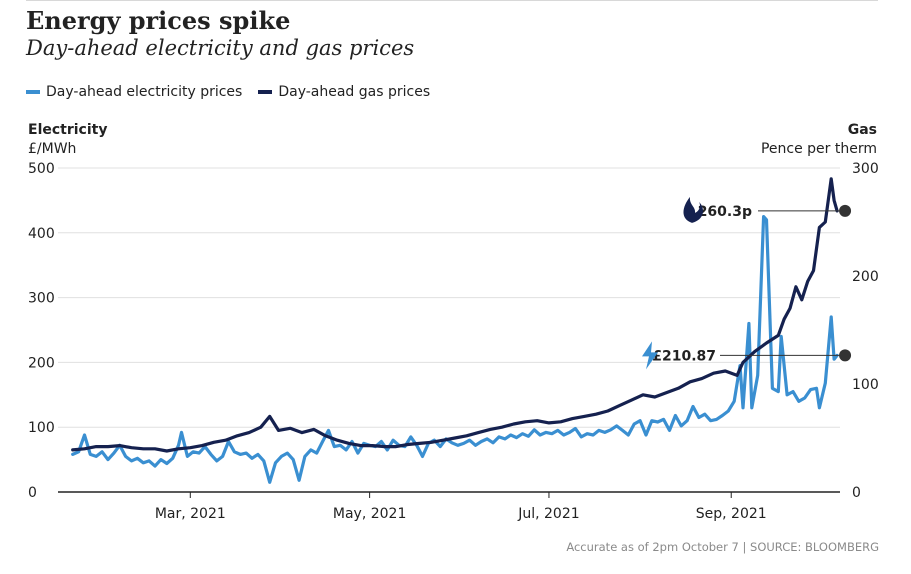  What do you see at coordinates (865, 277) in the screenshot?
I see `right-tick-label: 200` at bounding box center [865, 277].